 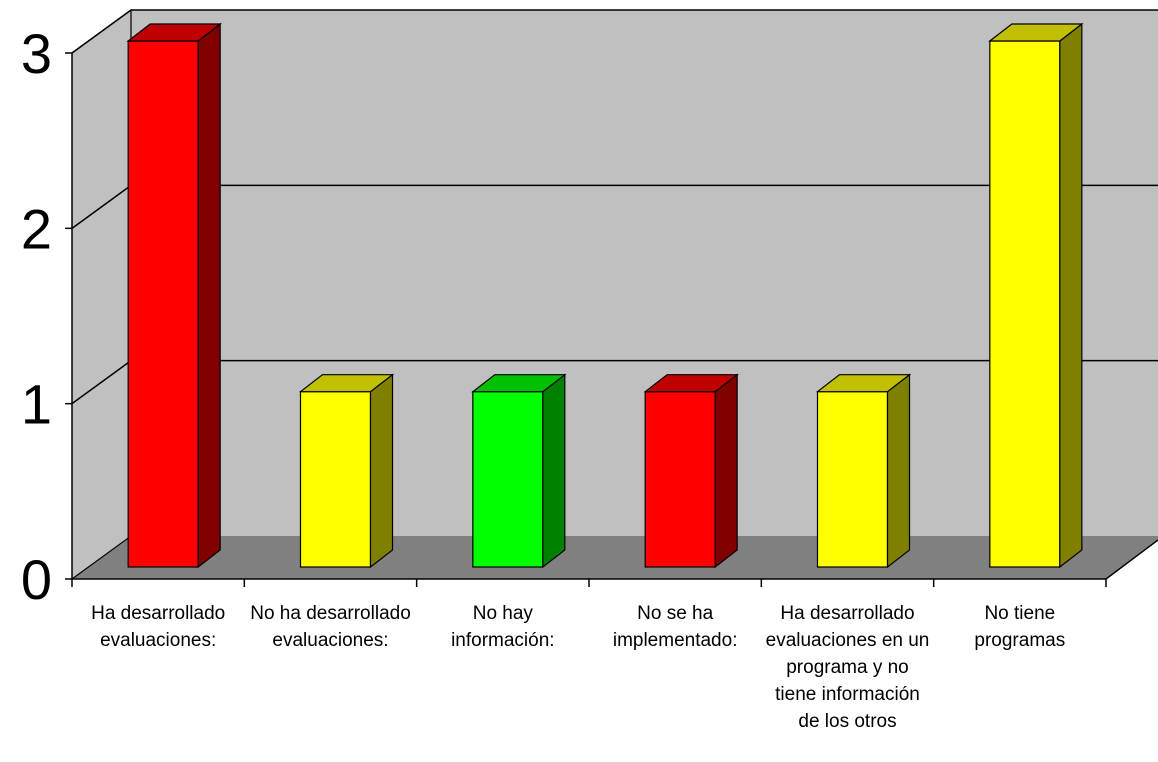 What do you see at coordinates (101, 31) in the screenshot?
I see `side-wall-top-edge` at bounding box center [101, 31].